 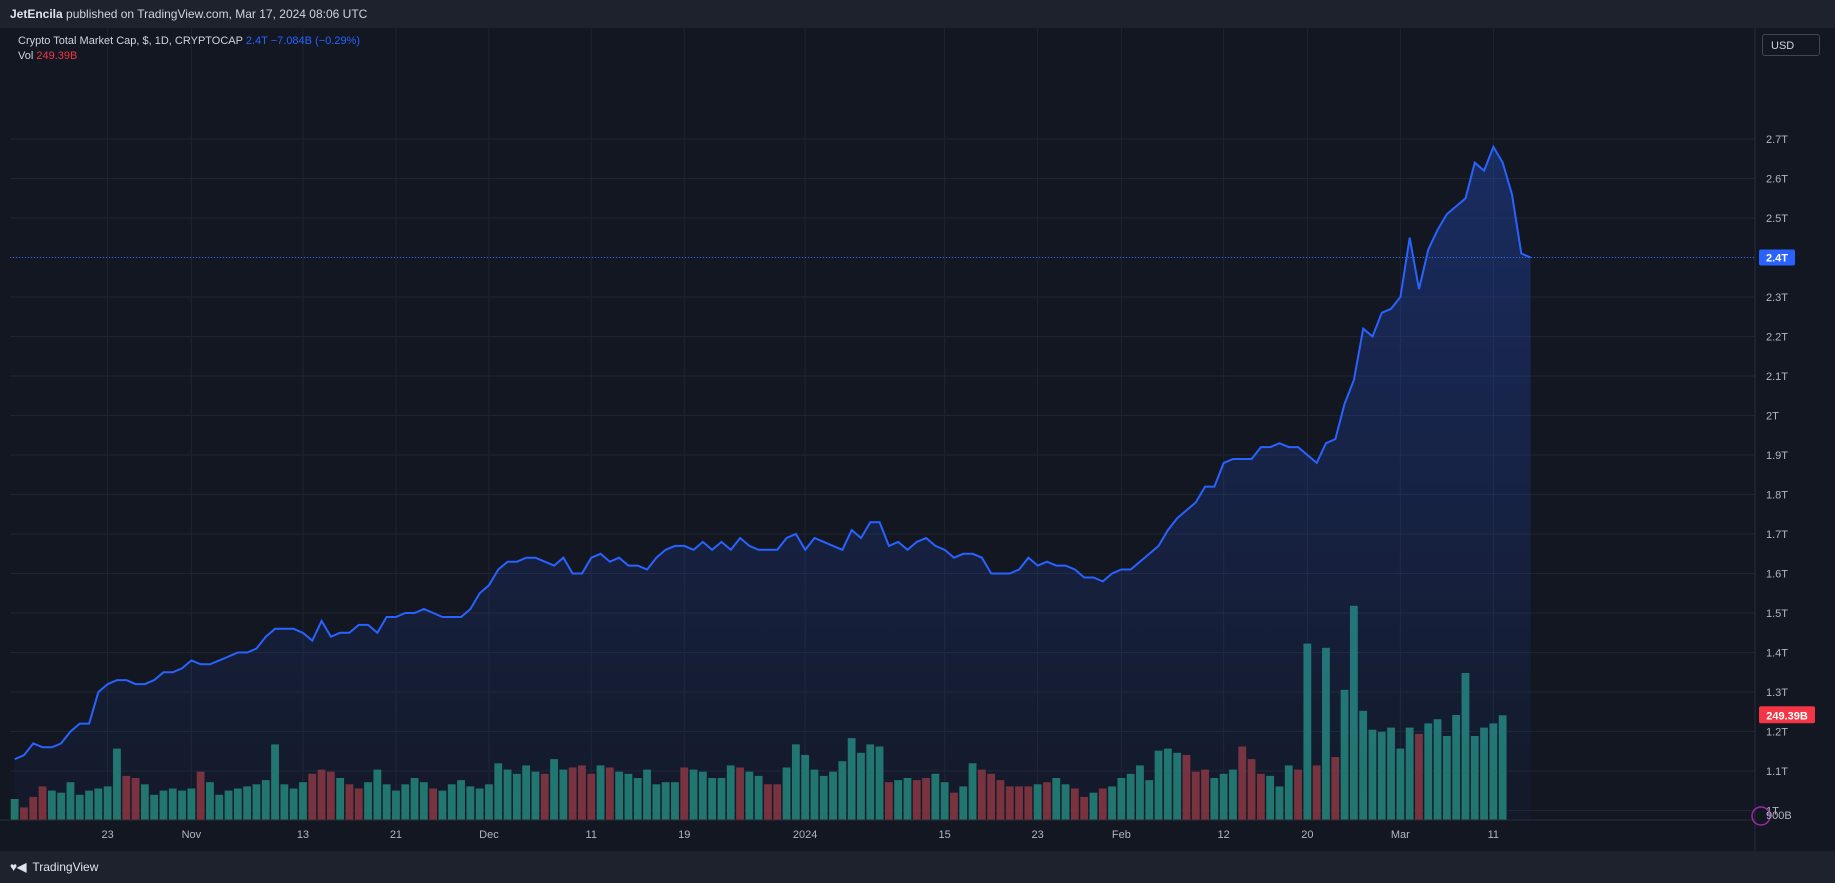 What do you see at coordinates (14, 809) in the screenshot?
I see `volume-bar` at bounding box center [14, 809].